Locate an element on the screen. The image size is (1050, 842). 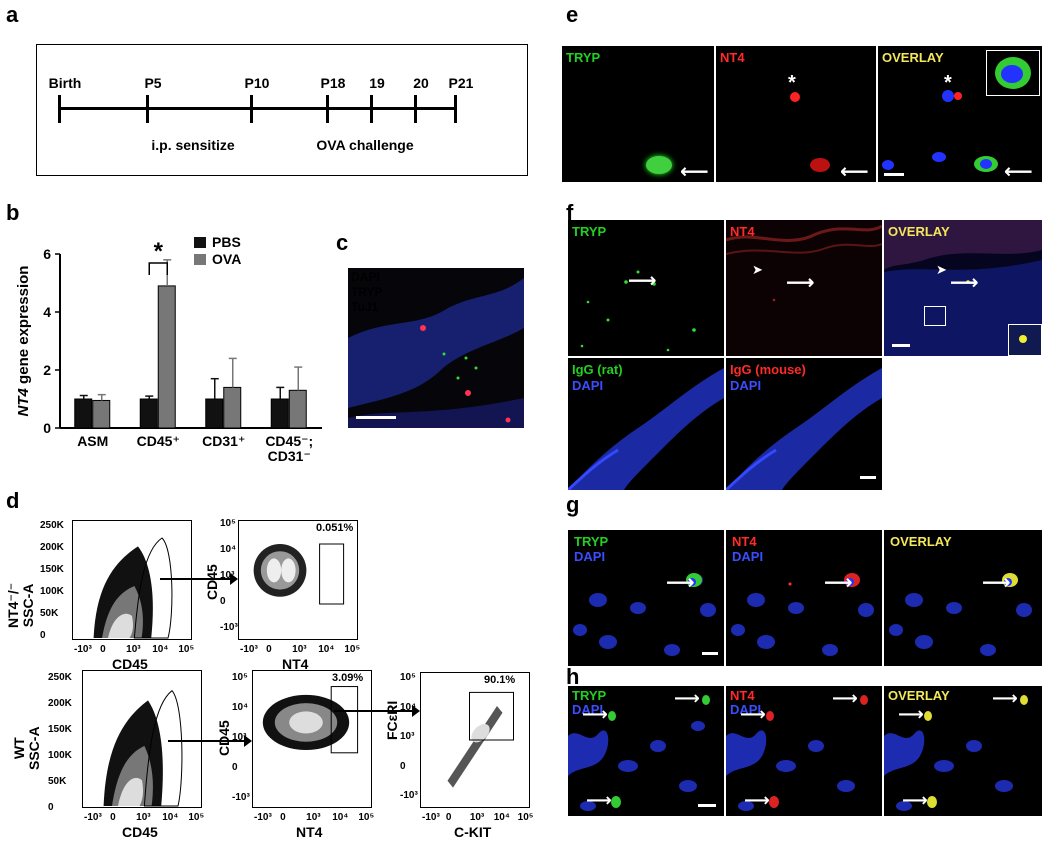
y-tick-label: 10⁵ is located at coordinates (240, 677).